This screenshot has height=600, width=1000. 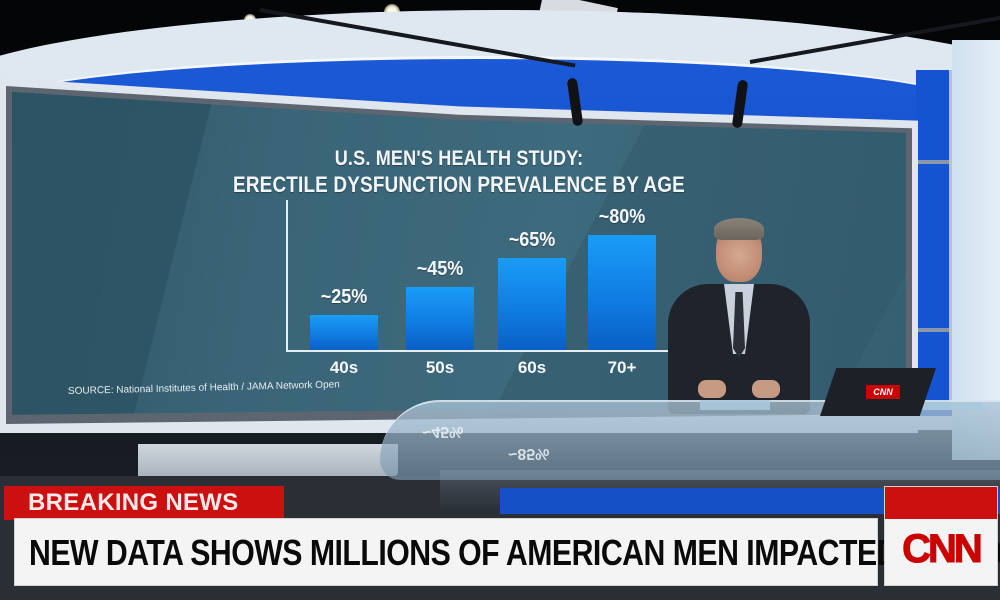 What do you see at coordinates (941, 503) in the screenshot?
I see `logo-red-strip` at bounding box center [941, 503].